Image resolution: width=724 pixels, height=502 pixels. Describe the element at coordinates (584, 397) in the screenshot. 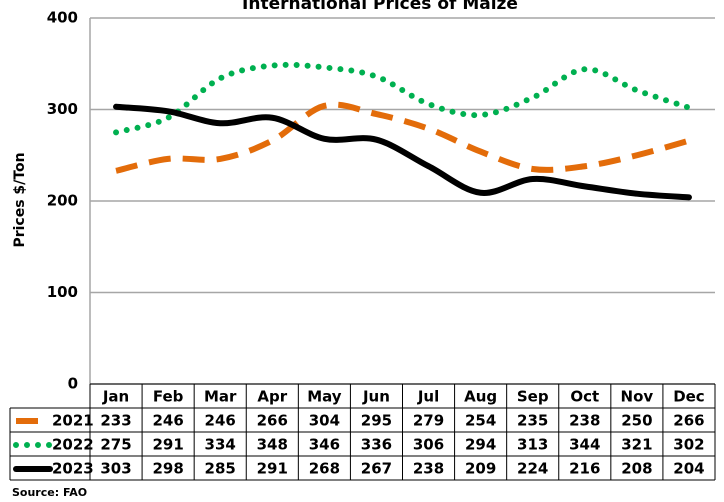

I see `x-tick-label: Oct` at that location.